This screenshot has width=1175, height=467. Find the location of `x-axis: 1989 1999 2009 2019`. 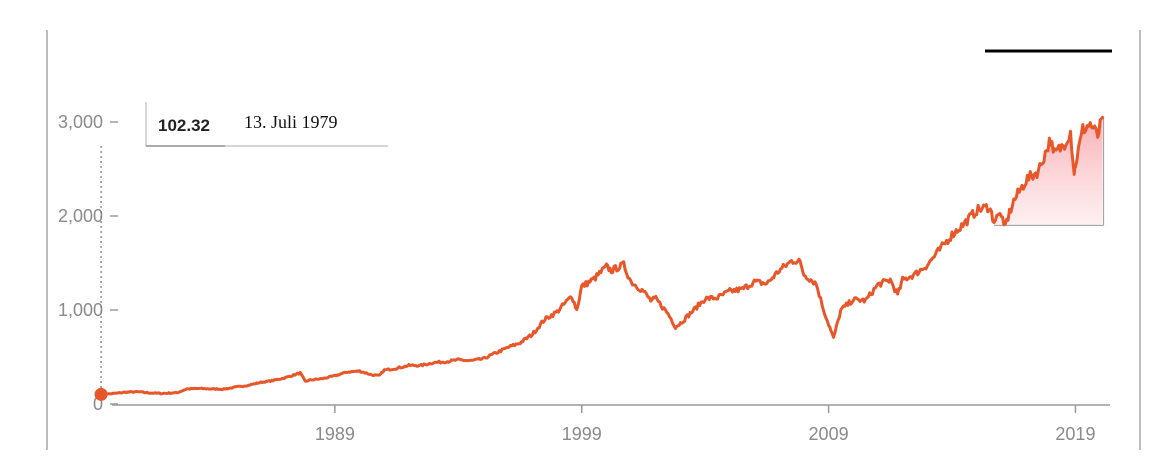

x-axis: 1989 1999 2009 2019 is located at coordinates (611, 424).